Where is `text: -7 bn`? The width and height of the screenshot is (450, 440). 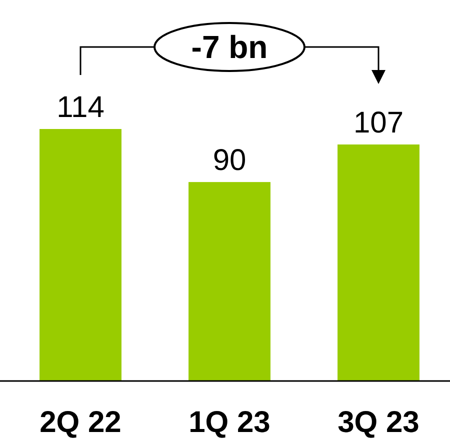 text: -7 bn is located at coordinates (229, 47).